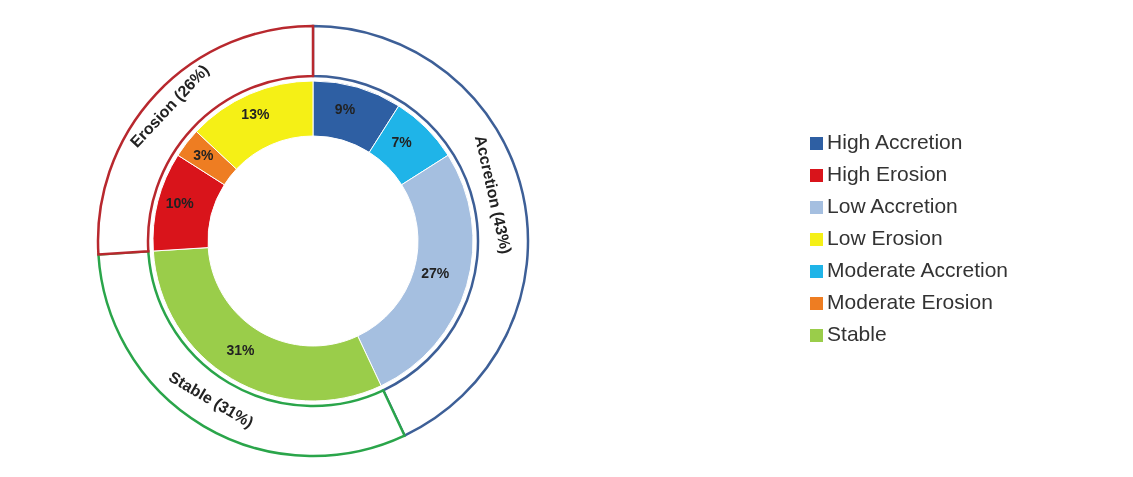 Image resolution: width=1133 pixels, height=477 pixels. Describe the element at coordinates (910, 301) in the screenshot. I see `legend-label: Moderate Erosion` at that location.